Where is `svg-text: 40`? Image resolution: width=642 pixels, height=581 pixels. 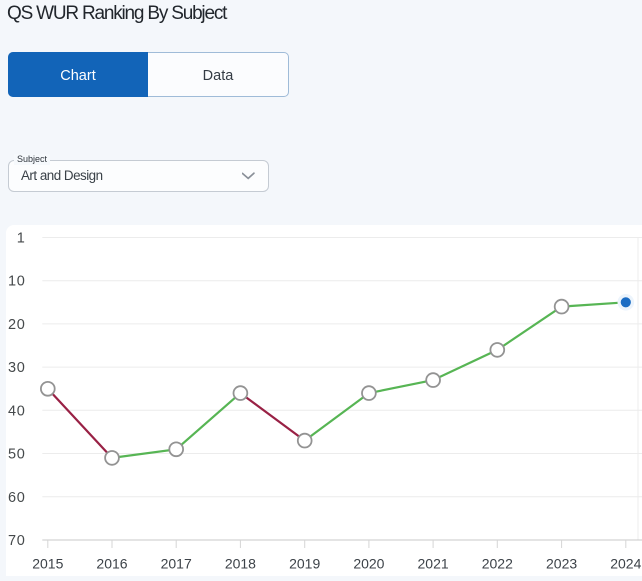
svg-text: 40 is located at coordinates (17, 411).